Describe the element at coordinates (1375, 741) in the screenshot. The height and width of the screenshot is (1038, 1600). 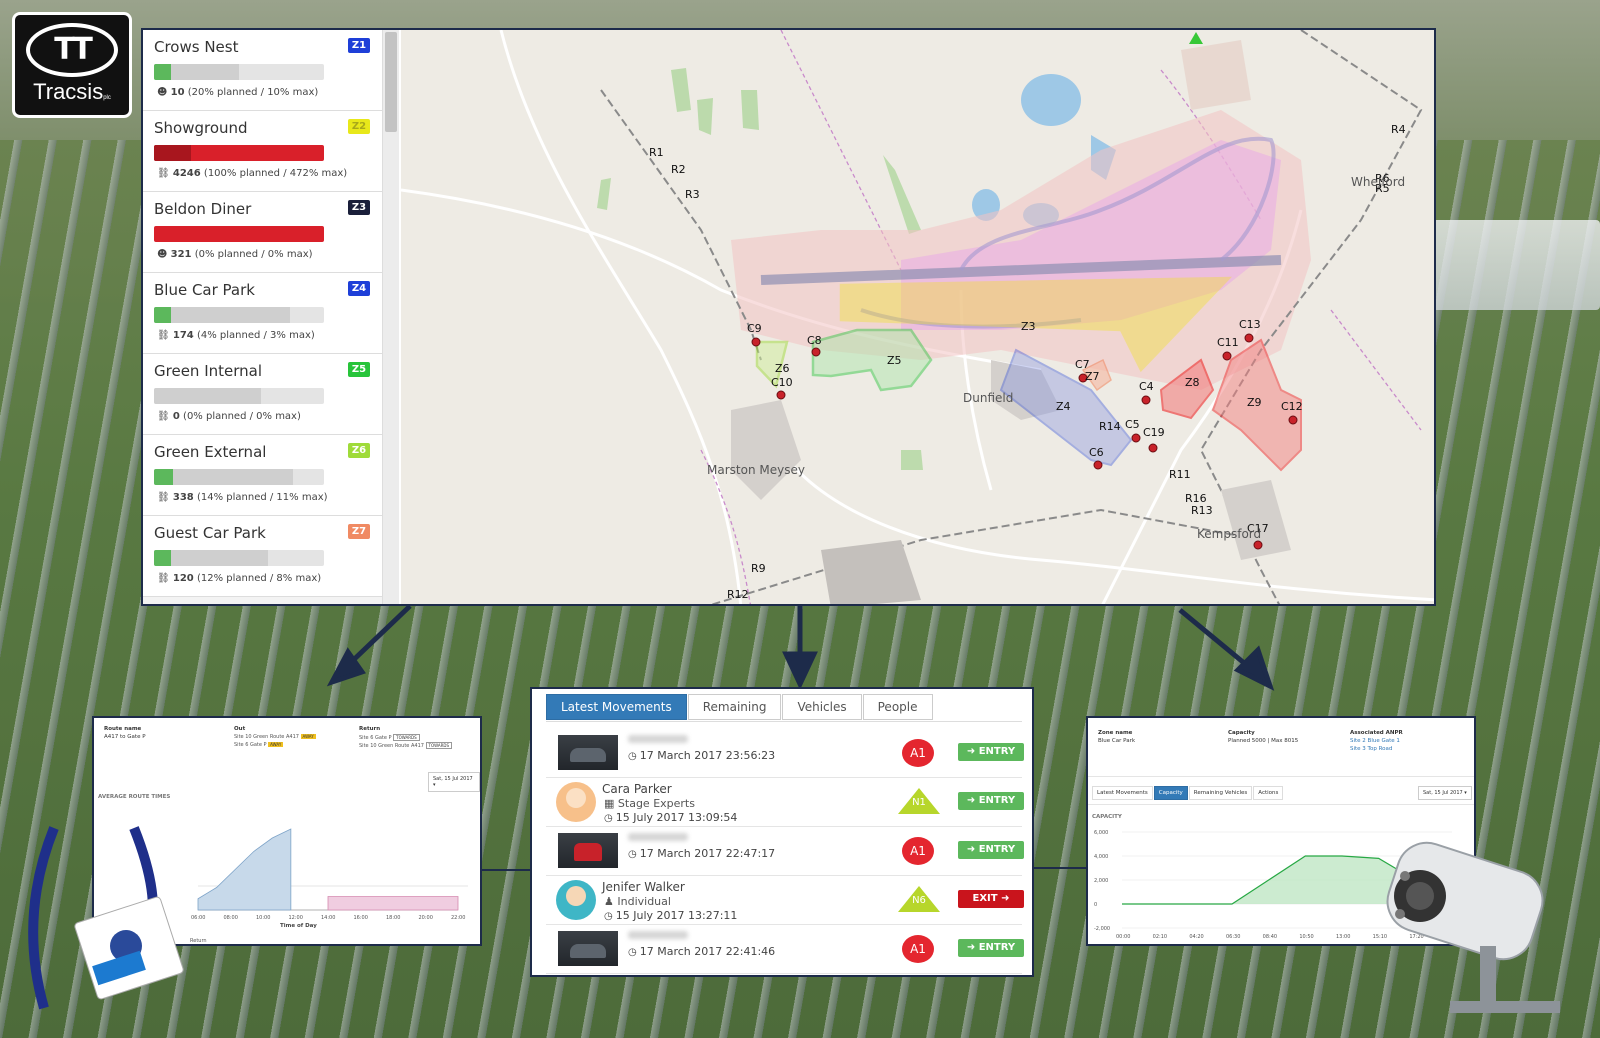
I see `anpr-link-1: Site 2 Blue Gate 1` at that location.